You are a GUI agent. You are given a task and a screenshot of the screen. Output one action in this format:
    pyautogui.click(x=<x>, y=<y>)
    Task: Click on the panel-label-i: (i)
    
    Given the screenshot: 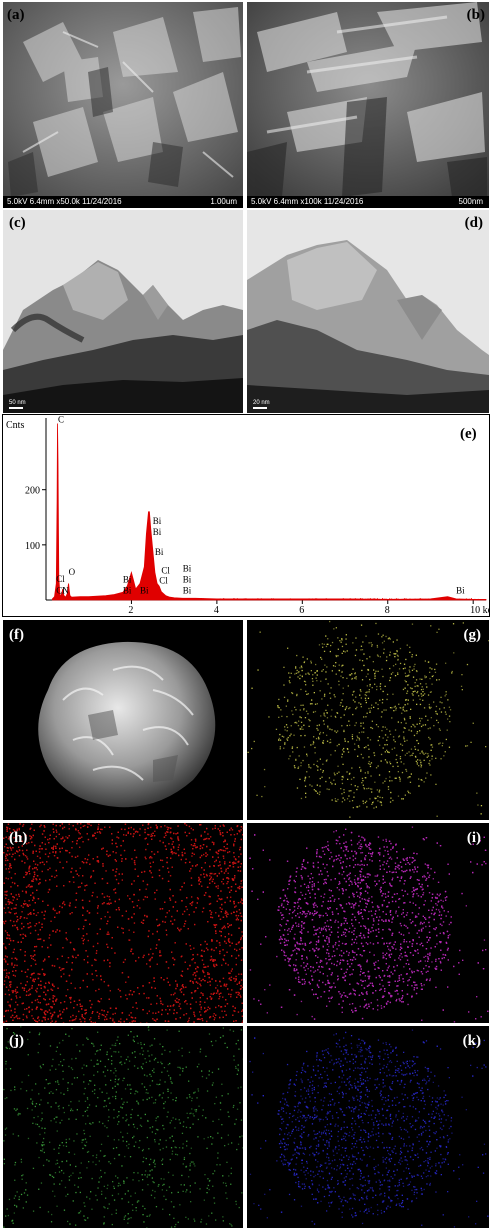 What is the action you would take?
    pyautogui.click(x=473, y=838)
    